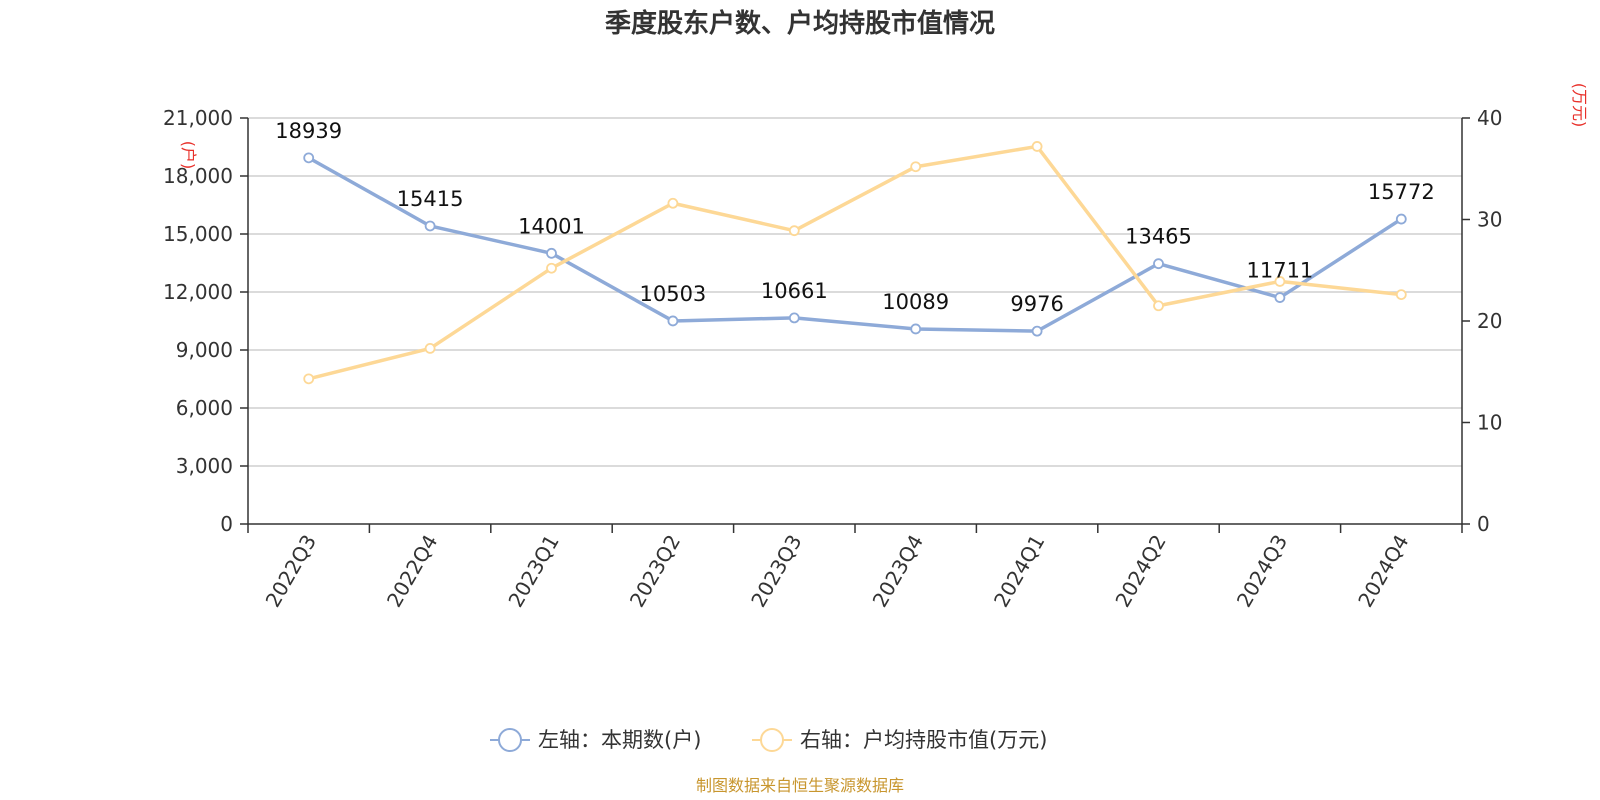  What do you see at coordinates (198, 176) in the screenshot?
I see `left-axis-tick-label: 18,000` at bounding box center [198, 176].